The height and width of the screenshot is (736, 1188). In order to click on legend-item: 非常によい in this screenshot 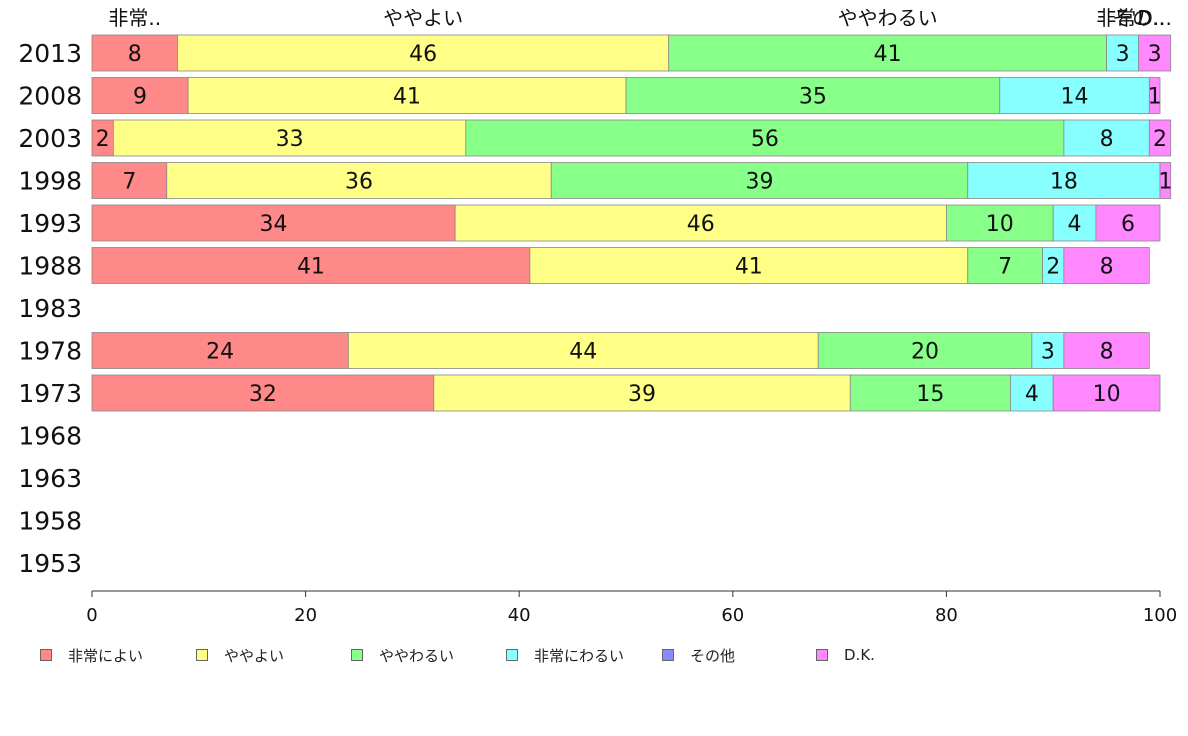, I will do `click(91, 655)`.